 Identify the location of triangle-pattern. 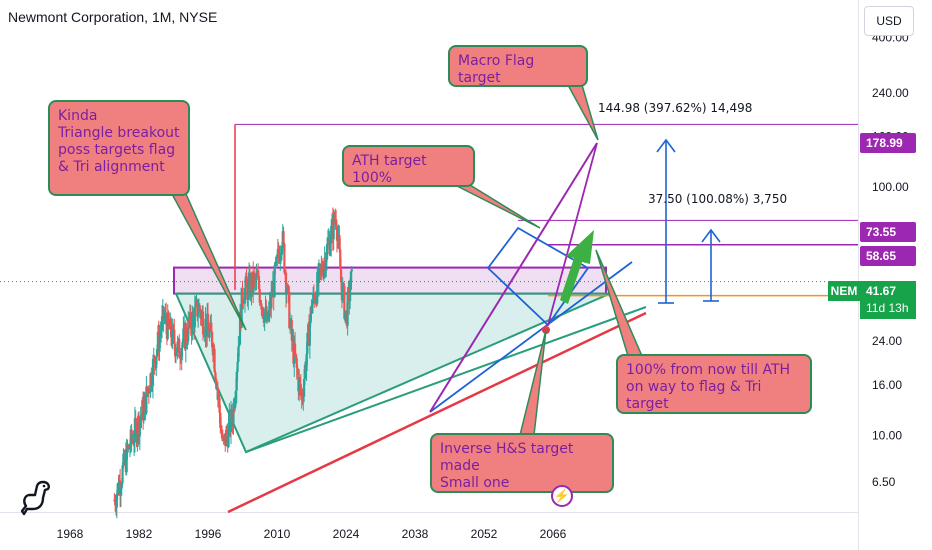
(392, 373).